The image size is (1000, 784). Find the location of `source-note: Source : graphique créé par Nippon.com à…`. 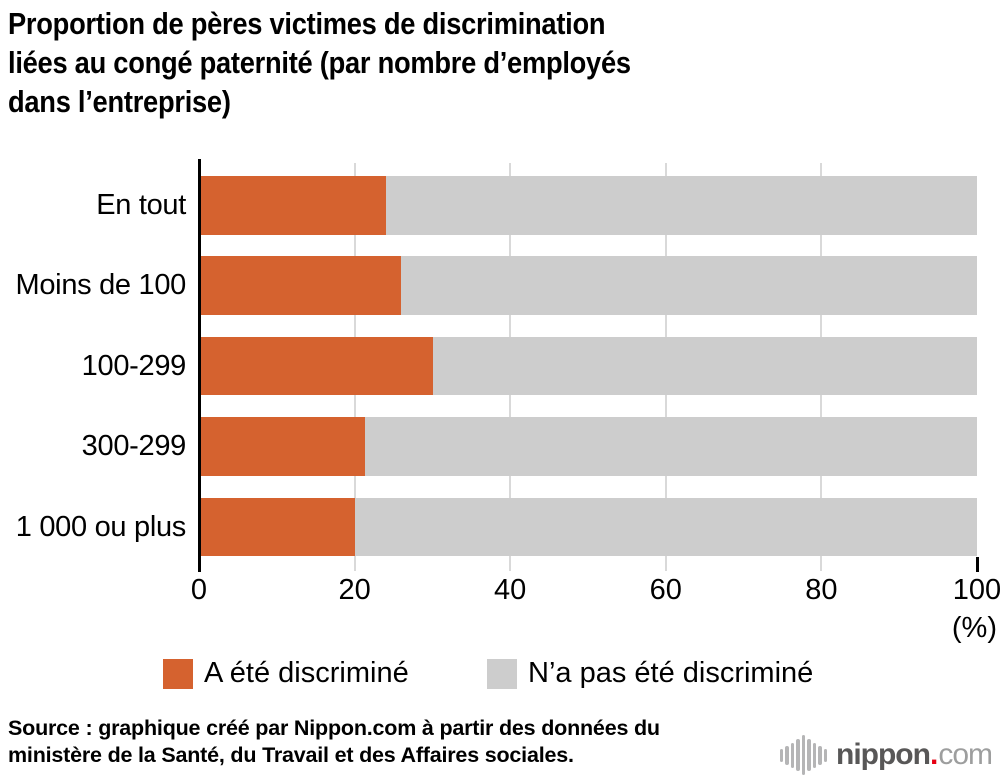

source-note: Source : graphique créé par Nippon.com à… is located at coordinates (334, 741).